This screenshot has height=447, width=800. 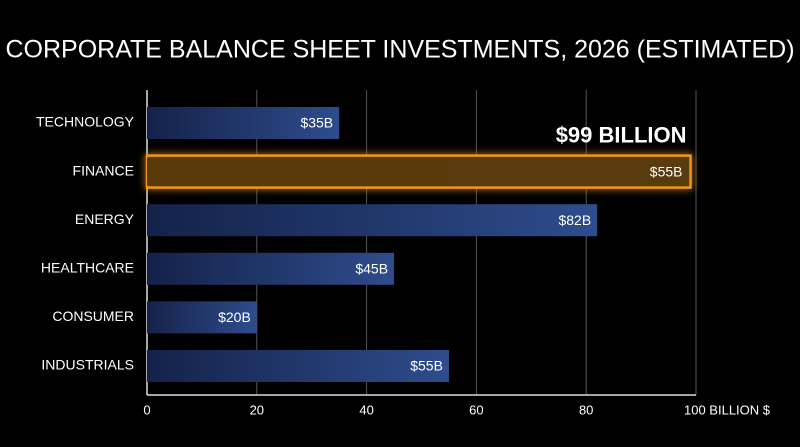 I want to click on y-tick-label: ENERGY, so click(x=105, y=219).